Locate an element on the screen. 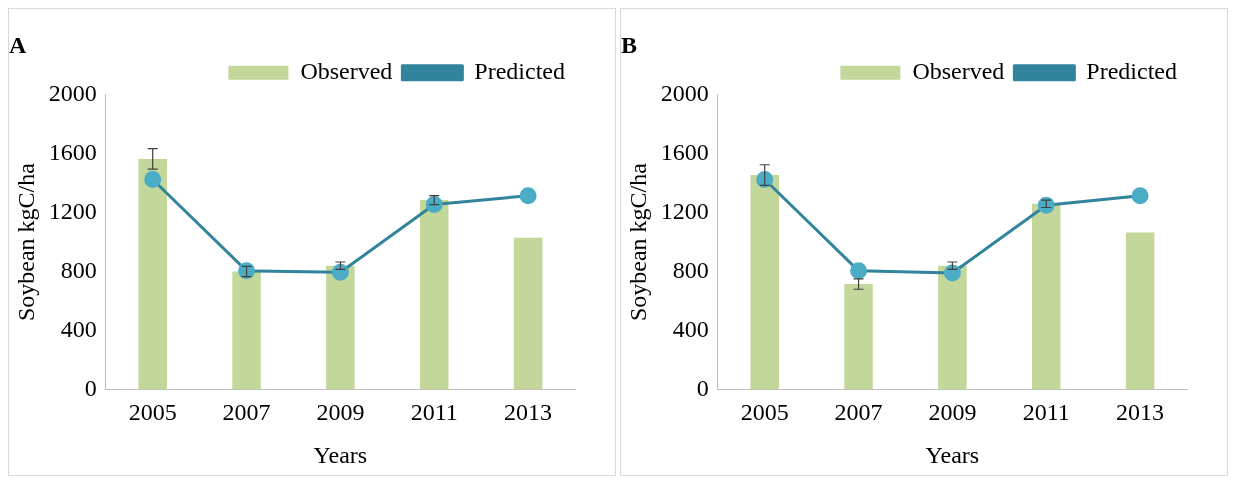 The image size is (1244, 488). chart-title: B is located at coordinates (629, 44).